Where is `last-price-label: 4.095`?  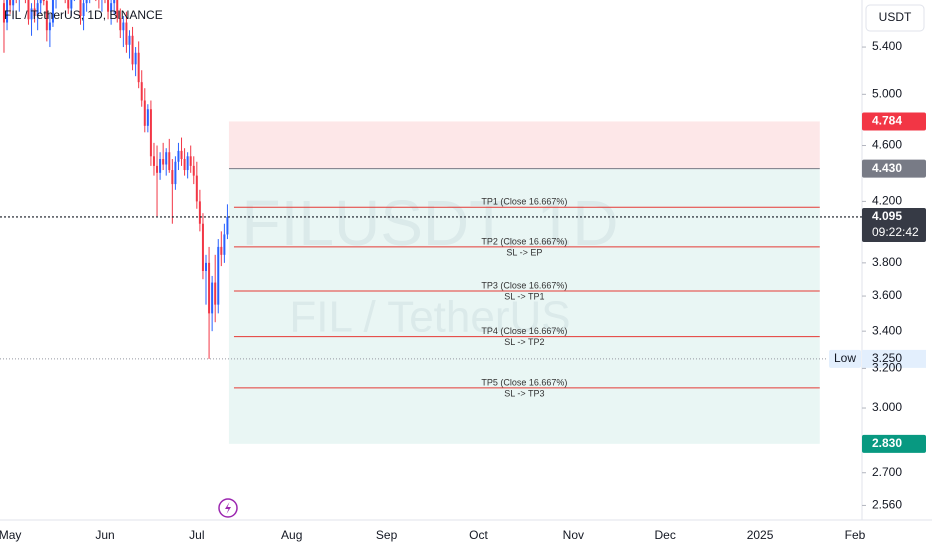
last-price-label: 4.095 is located at coordinates (887, 216).